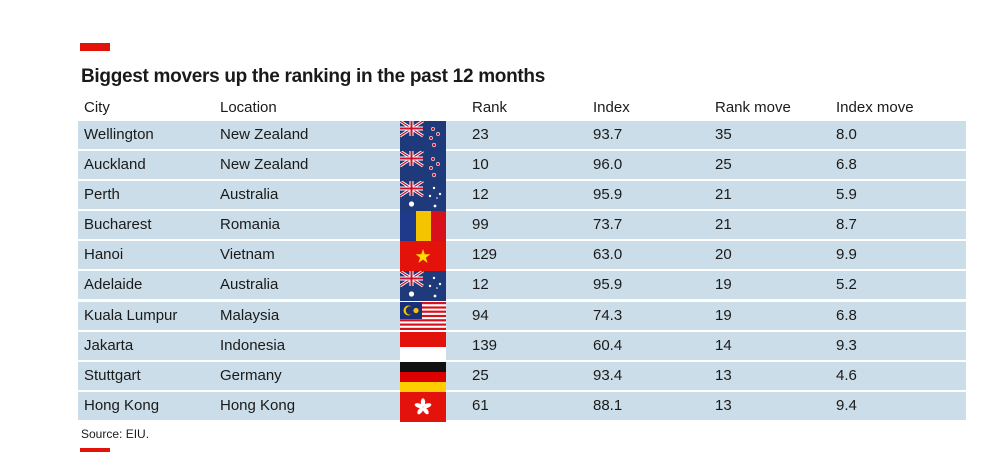 The width and height of the screenshot is (1000, 453). I want to click on cell-location: Hong Kong, so click(258, 405).